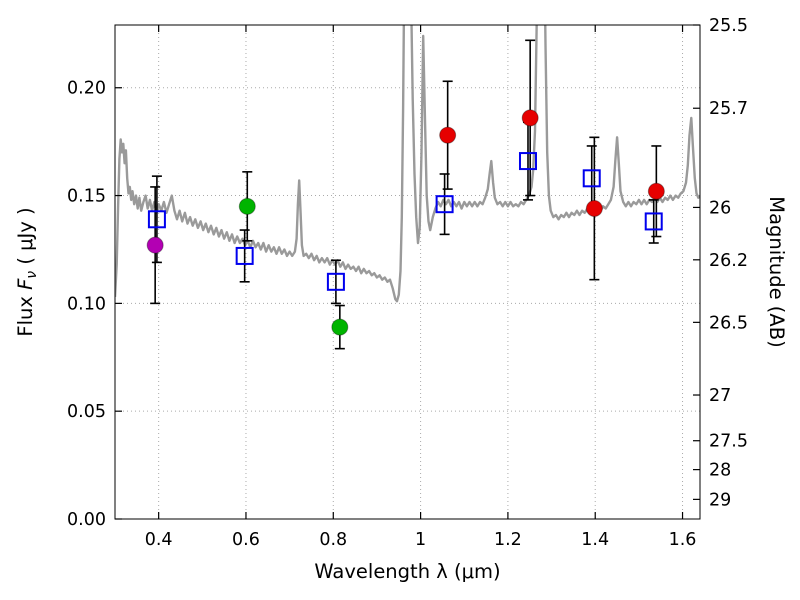 This screenshot has height=600, width=800. I want to click on x-tick-label: 1, so click(420, 540).